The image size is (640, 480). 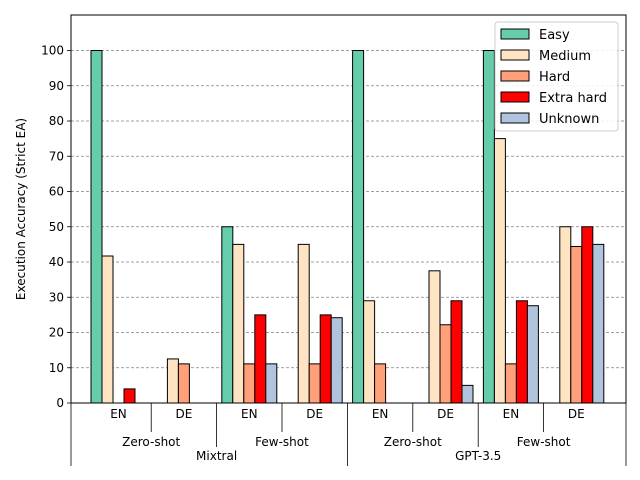 I want to click on y-tick-label: 50, so click(x=56, y=227).